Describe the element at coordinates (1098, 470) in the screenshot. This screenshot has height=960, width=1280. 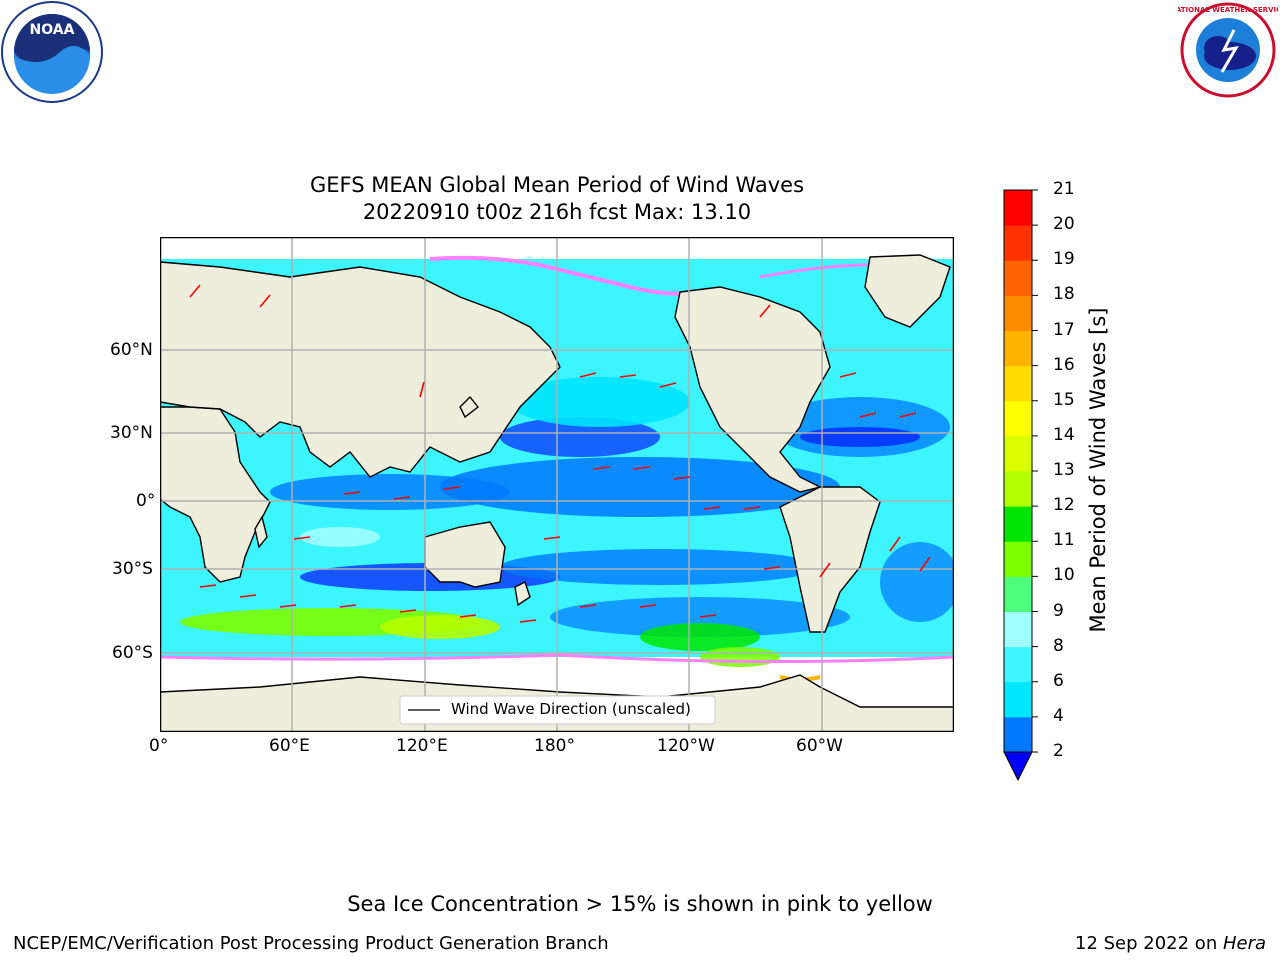
I see `colorbar-label: Mean Period of Wind Waves [s]` at that location.